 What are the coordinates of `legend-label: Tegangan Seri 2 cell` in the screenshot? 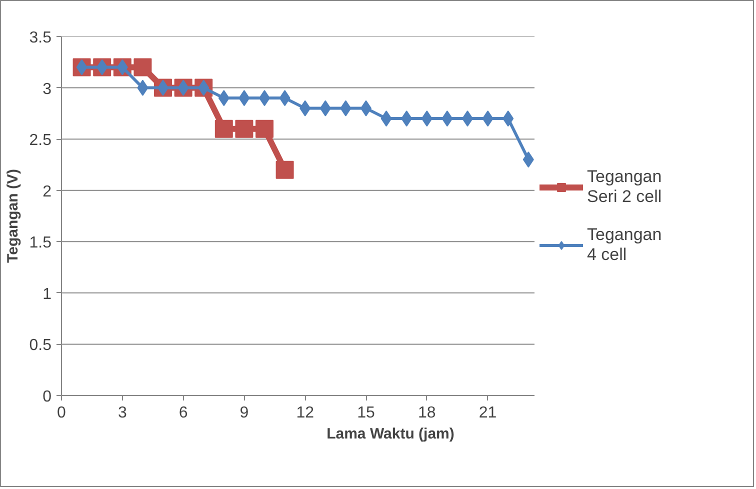 It's located at (624, 187).